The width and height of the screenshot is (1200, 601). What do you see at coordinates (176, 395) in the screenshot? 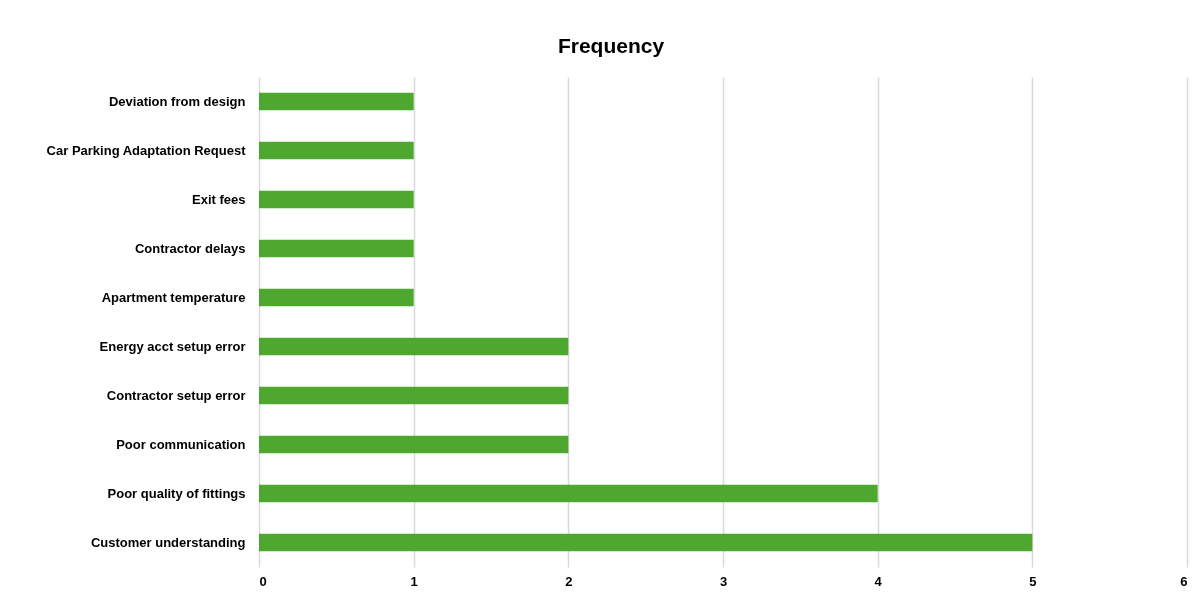
I see `y-tick-label: Contractor setup error` at bounding box center [176, 395].